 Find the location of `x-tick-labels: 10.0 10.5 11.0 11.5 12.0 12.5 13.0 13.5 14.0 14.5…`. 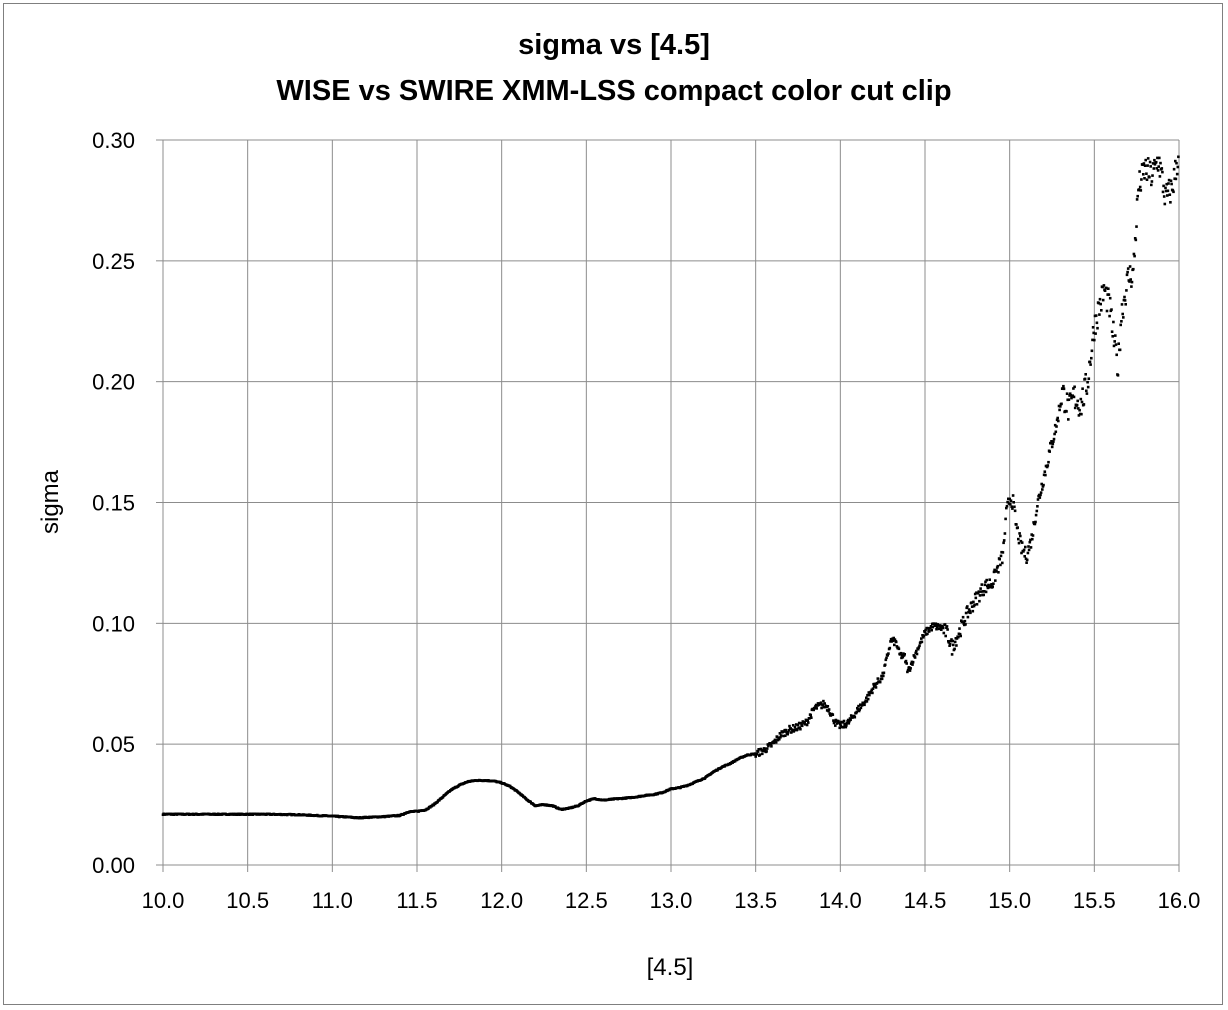

x-tick-labels: 10.0 10.5 11.0 11.5 12.0 12.5 13.0 13.5 14.0 14.5… is located at coordinates (671, 900).